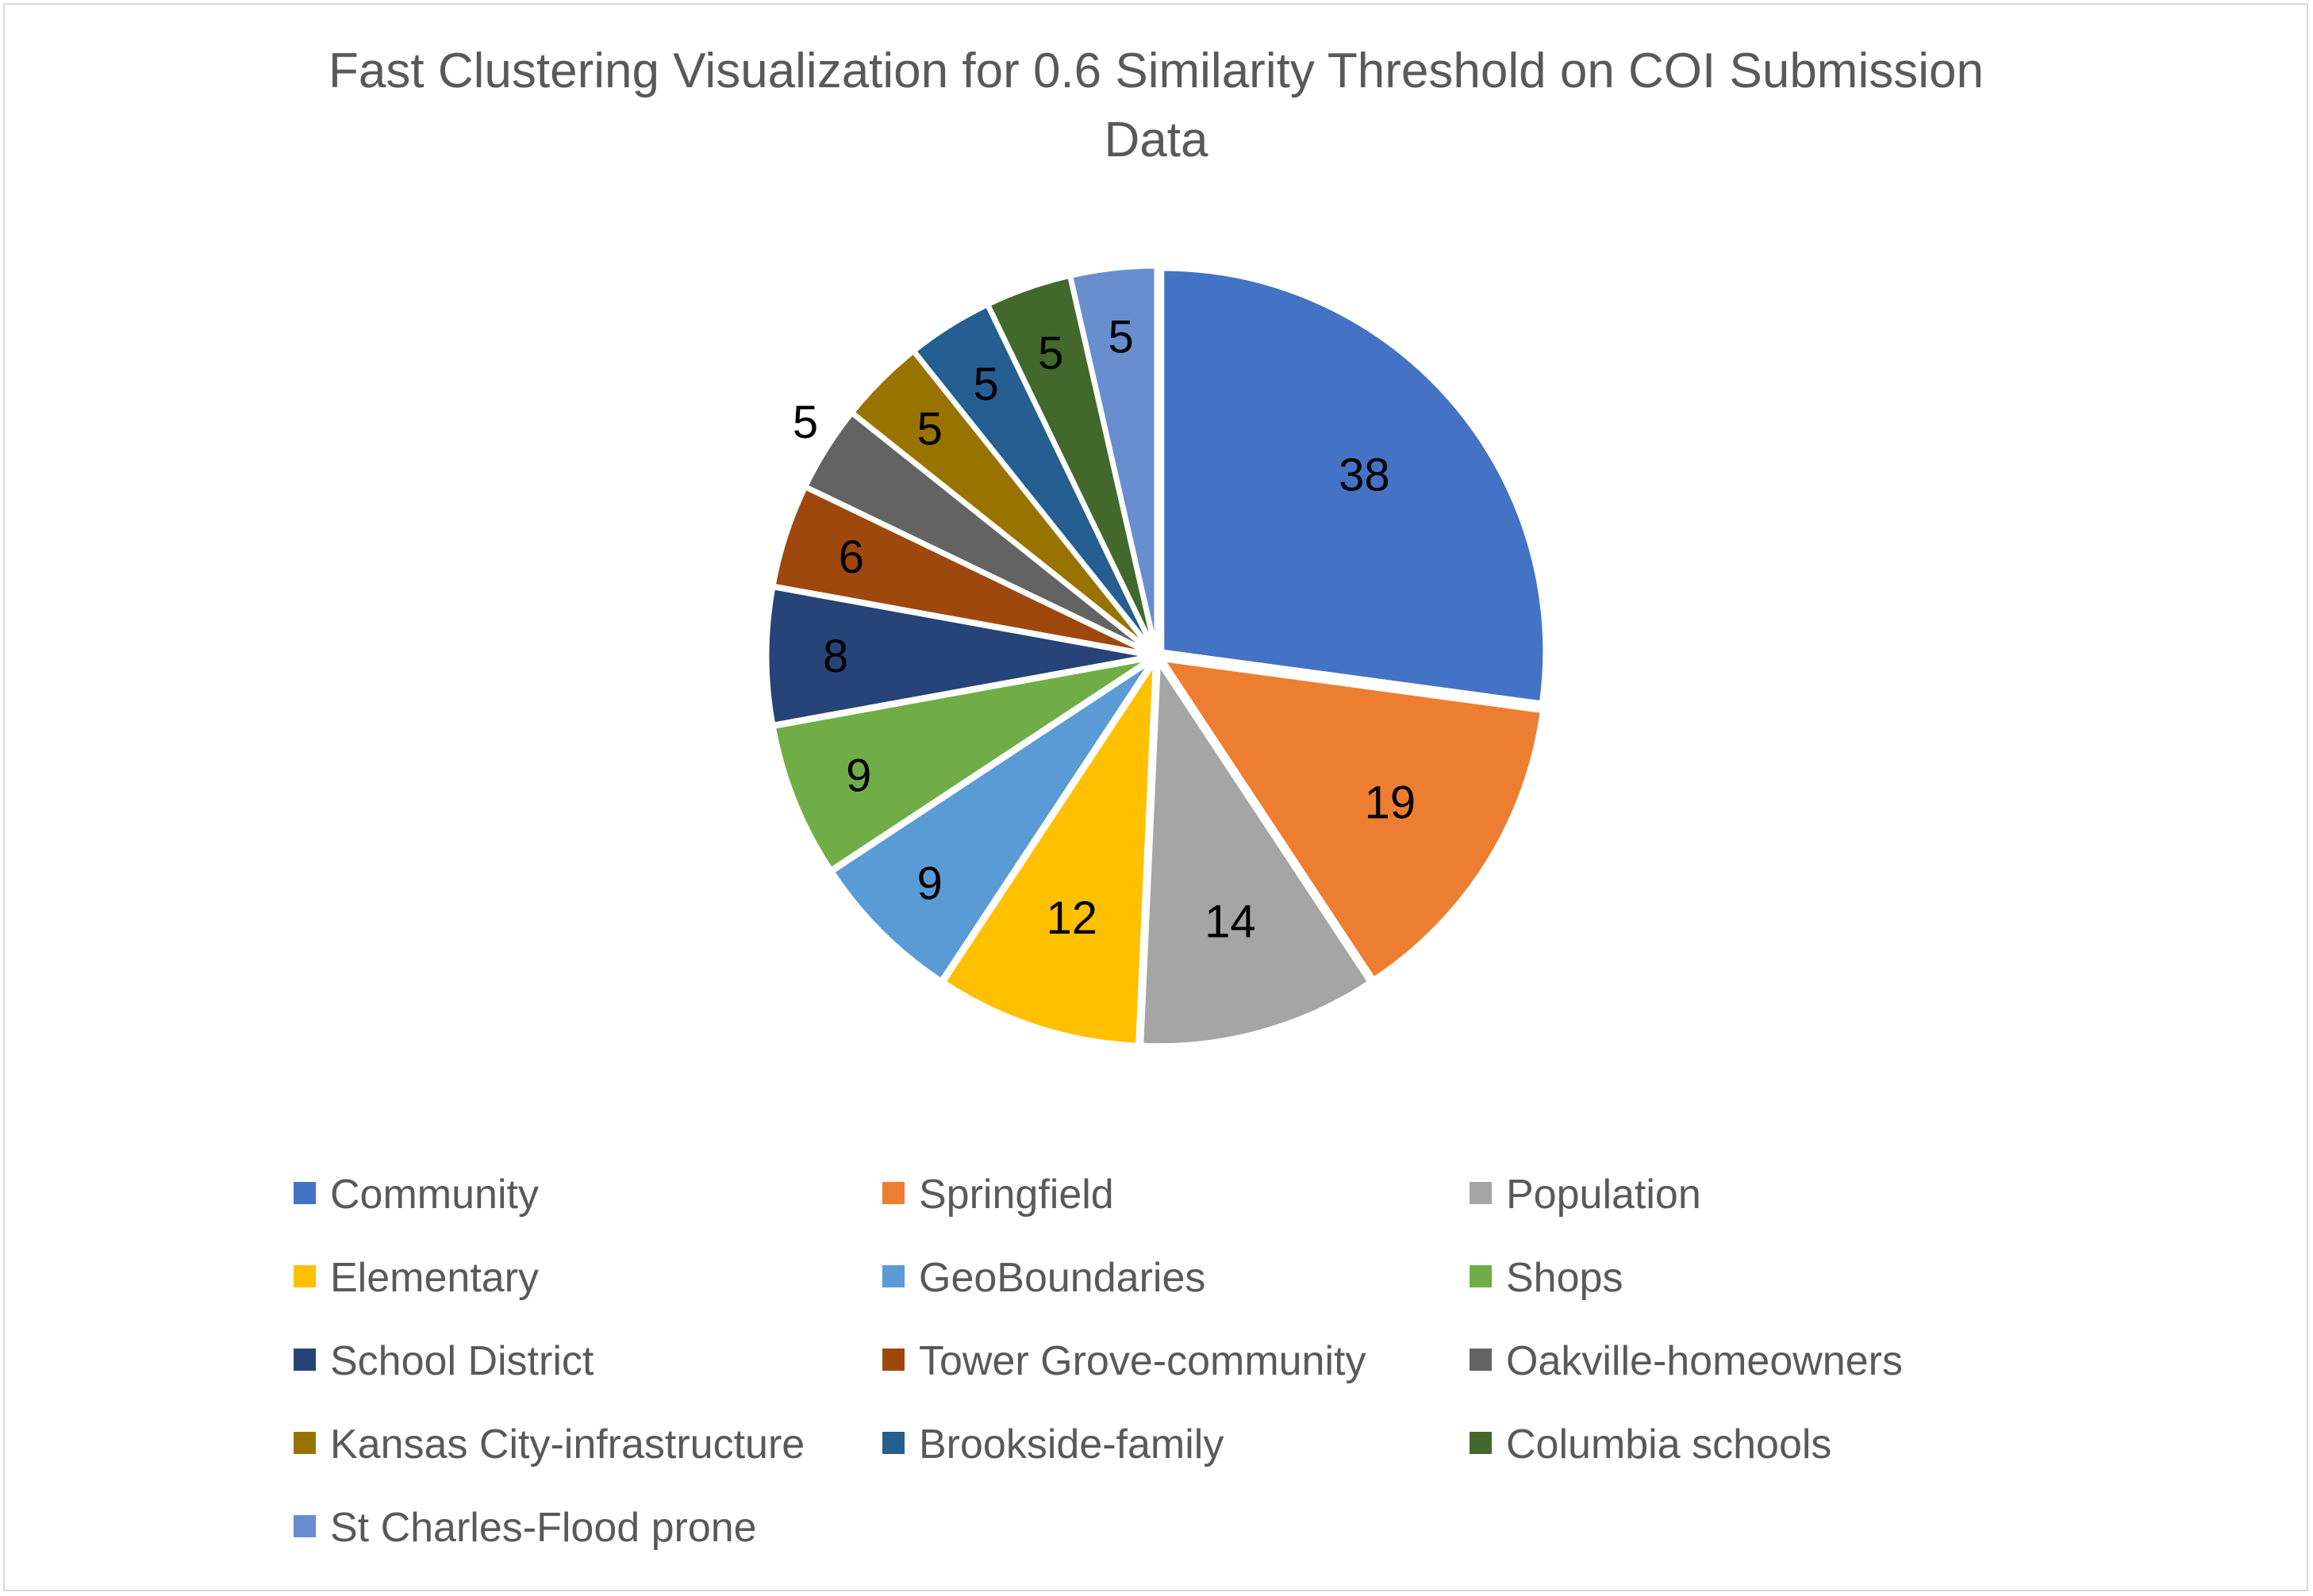  I want to click on data-label-school-district: 8, so click(835, 656).